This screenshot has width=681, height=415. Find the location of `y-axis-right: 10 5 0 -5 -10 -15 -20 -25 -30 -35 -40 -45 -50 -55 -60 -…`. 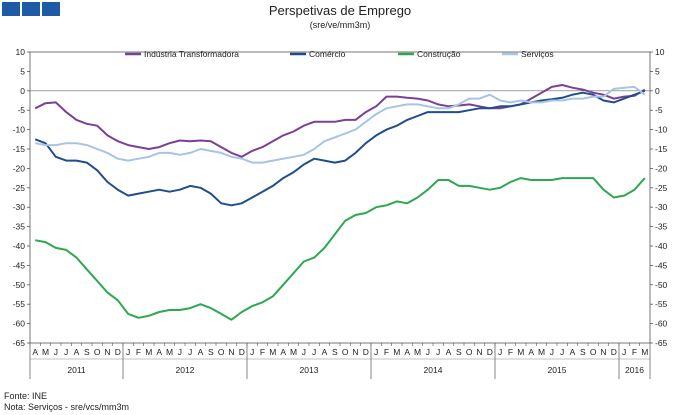

y-axis-right: 10 5 0 -5 -10 -15 -20 -25 -30 -35 -40 -45 -50 -55 -60 -… is located at coordinates (659, 197).